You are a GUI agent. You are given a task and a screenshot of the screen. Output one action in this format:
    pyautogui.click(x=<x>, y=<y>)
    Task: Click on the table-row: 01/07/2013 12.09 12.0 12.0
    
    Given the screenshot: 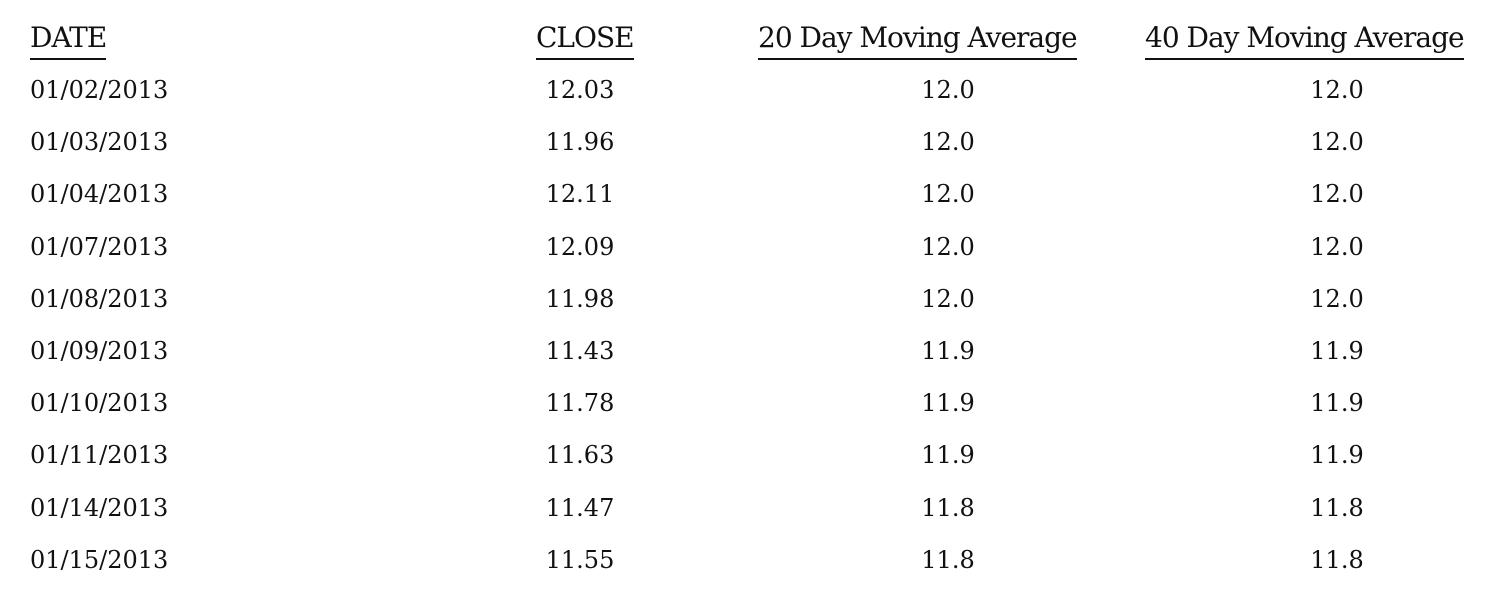 What is the action you would take?
    pyautogui.click(x=748, y=253)
    